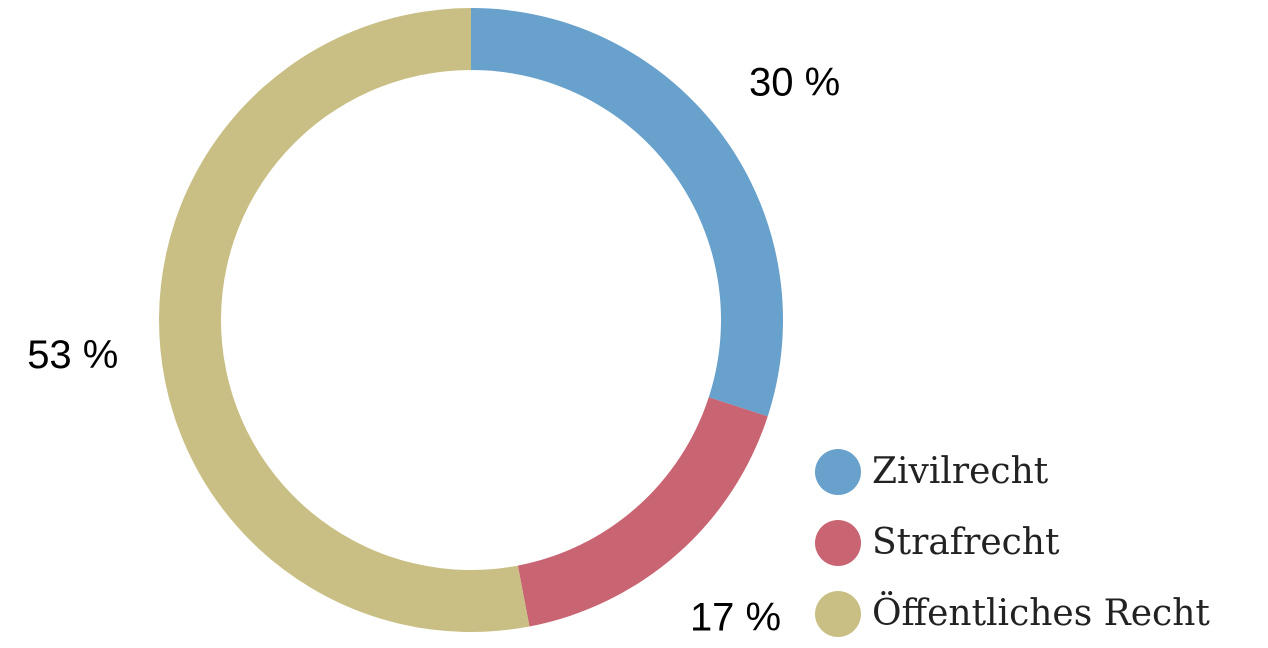 This screenshot has height=648, width=1268. What do you see at coordinates (72, 355) in the screenshot?
I see `value-label: 53 %` at bounding box center [72, 355].